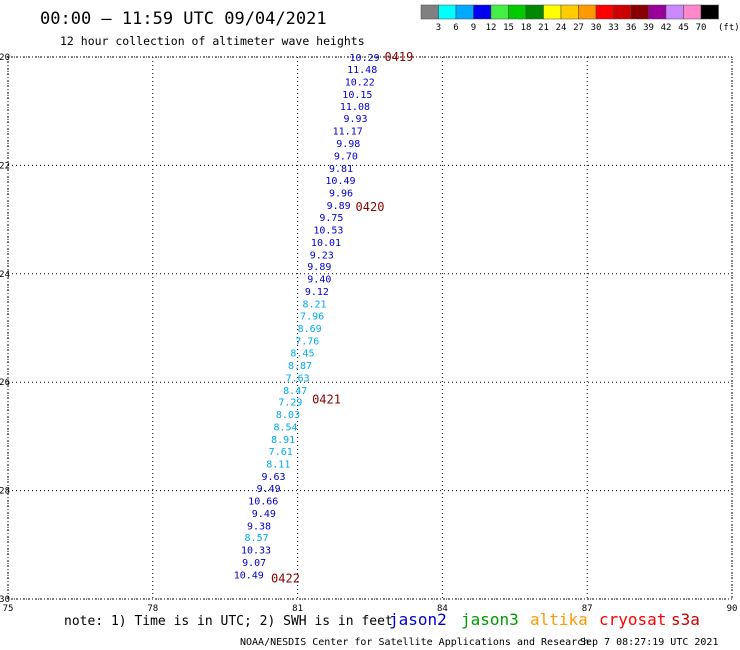 The width and height of the screenshot is (740, 650). Describe the element at coordinates (259, 526) in the screenshot. I see `swh-value: 9.38` at that location.